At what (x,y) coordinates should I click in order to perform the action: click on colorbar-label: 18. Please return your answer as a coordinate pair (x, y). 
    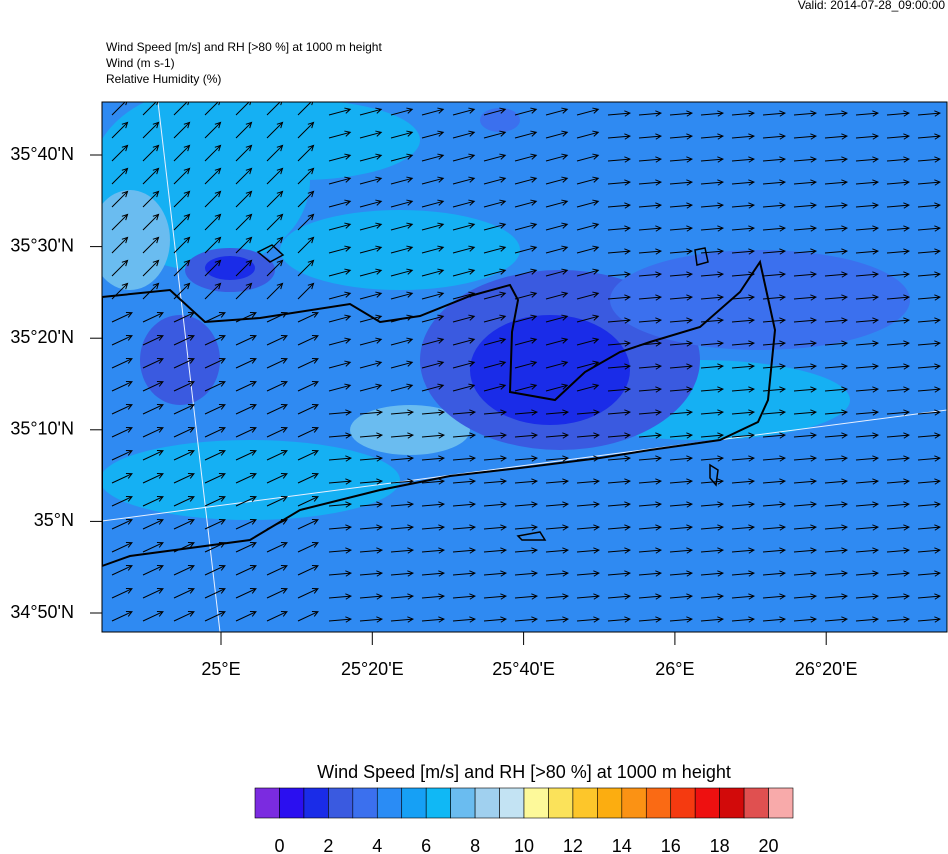
    Looking at the image, I should click on (720, 845).